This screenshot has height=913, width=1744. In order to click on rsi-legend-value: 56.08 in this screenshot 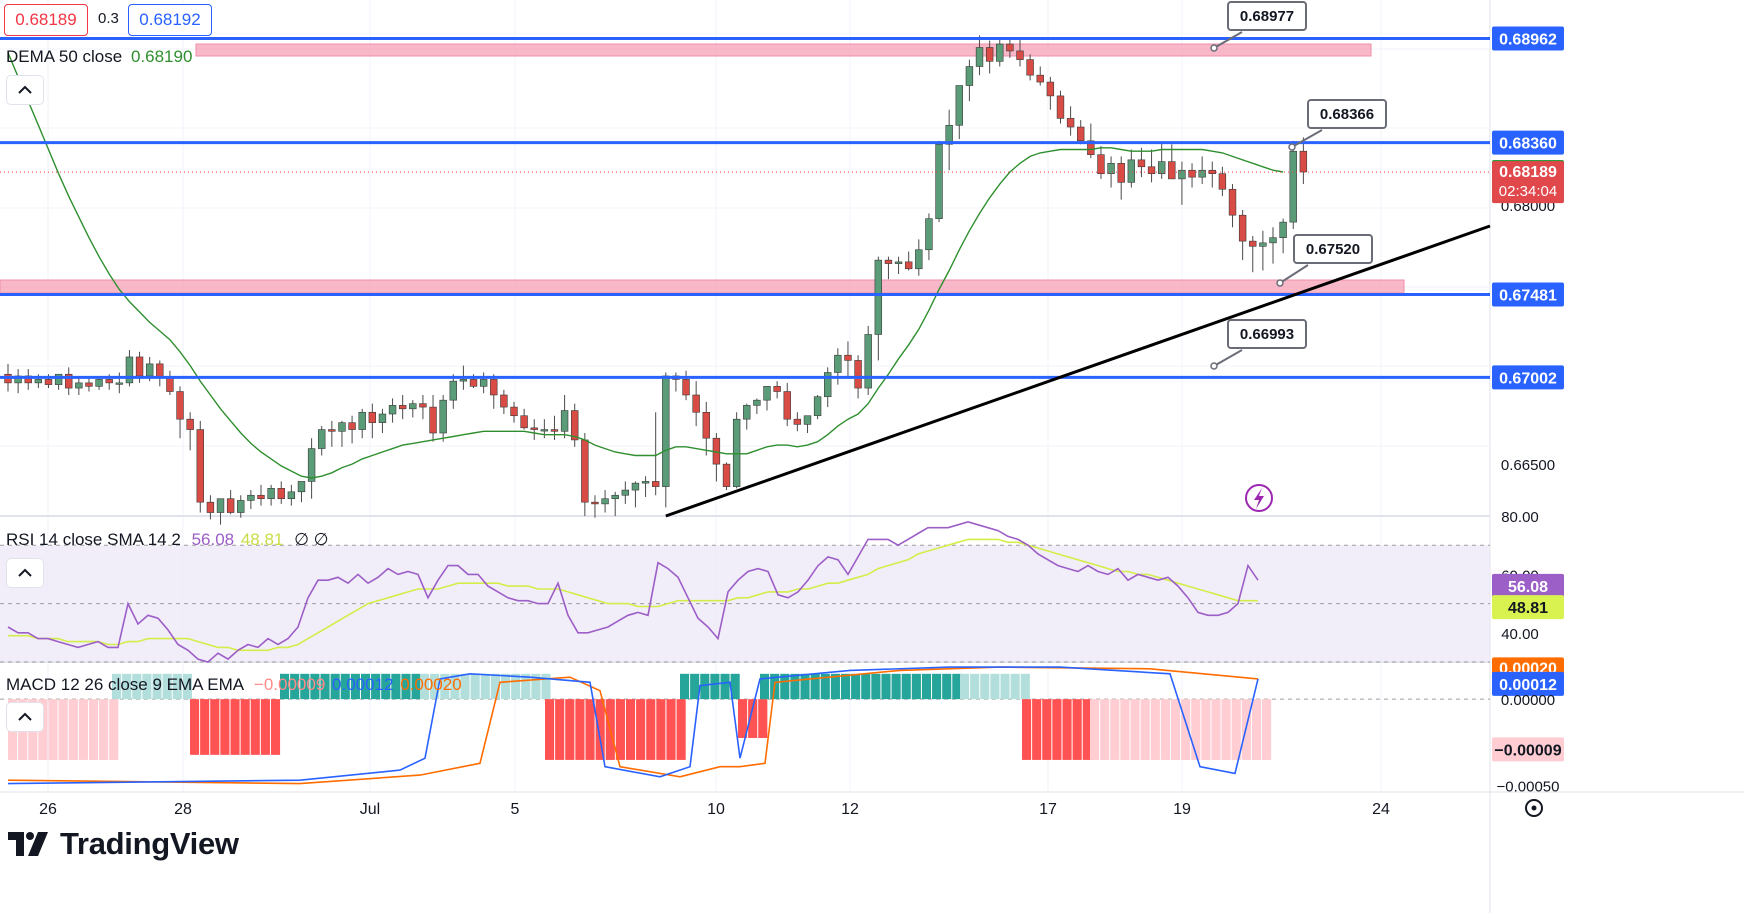, I will do `click(213, 539)`.